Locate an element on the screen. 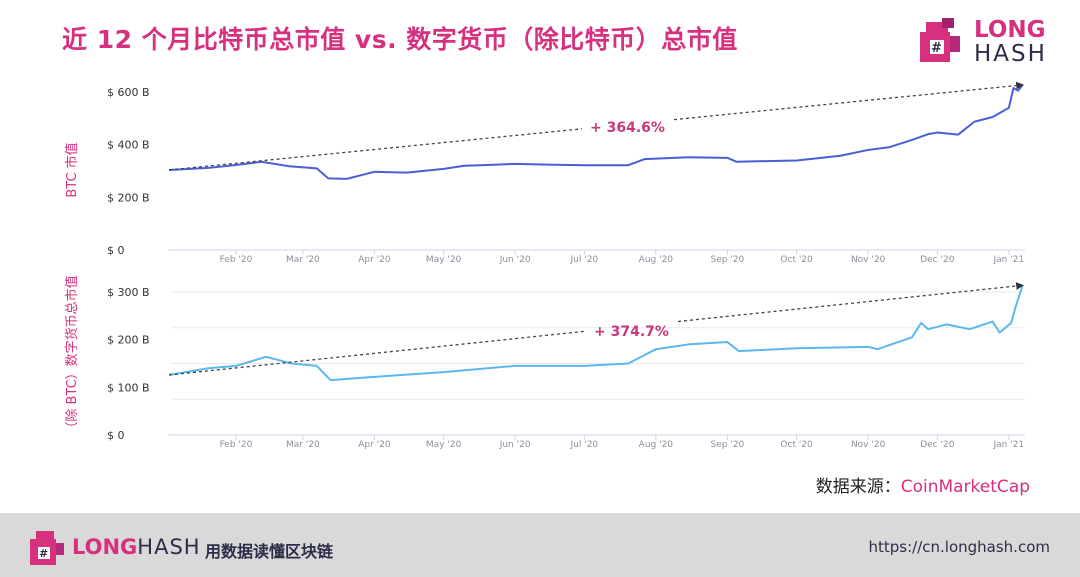 The width and height of the screenshot is (1080, 577). growth-annotation: + 364.6% is located at coordinates (627, 128).